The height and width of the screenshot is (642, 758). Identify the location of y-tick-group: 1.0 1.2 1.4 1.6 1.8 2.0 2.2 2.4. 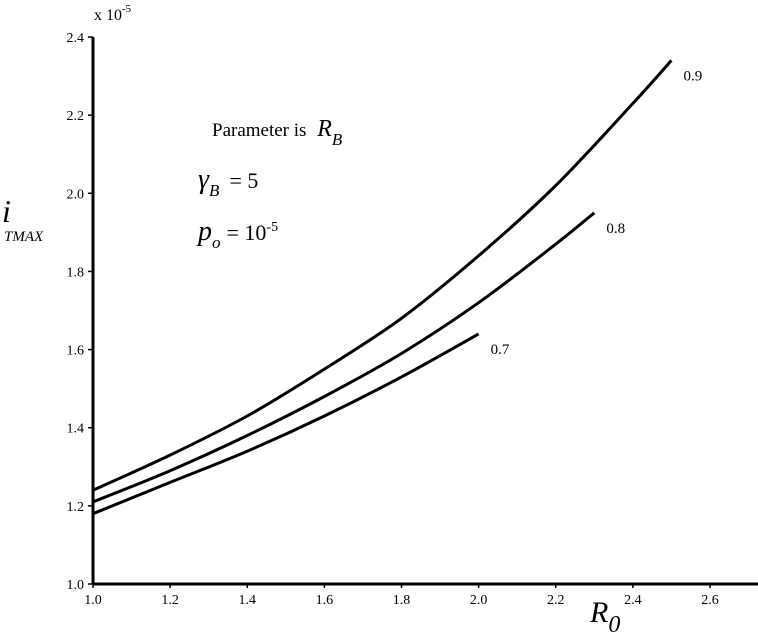
(80, 312).